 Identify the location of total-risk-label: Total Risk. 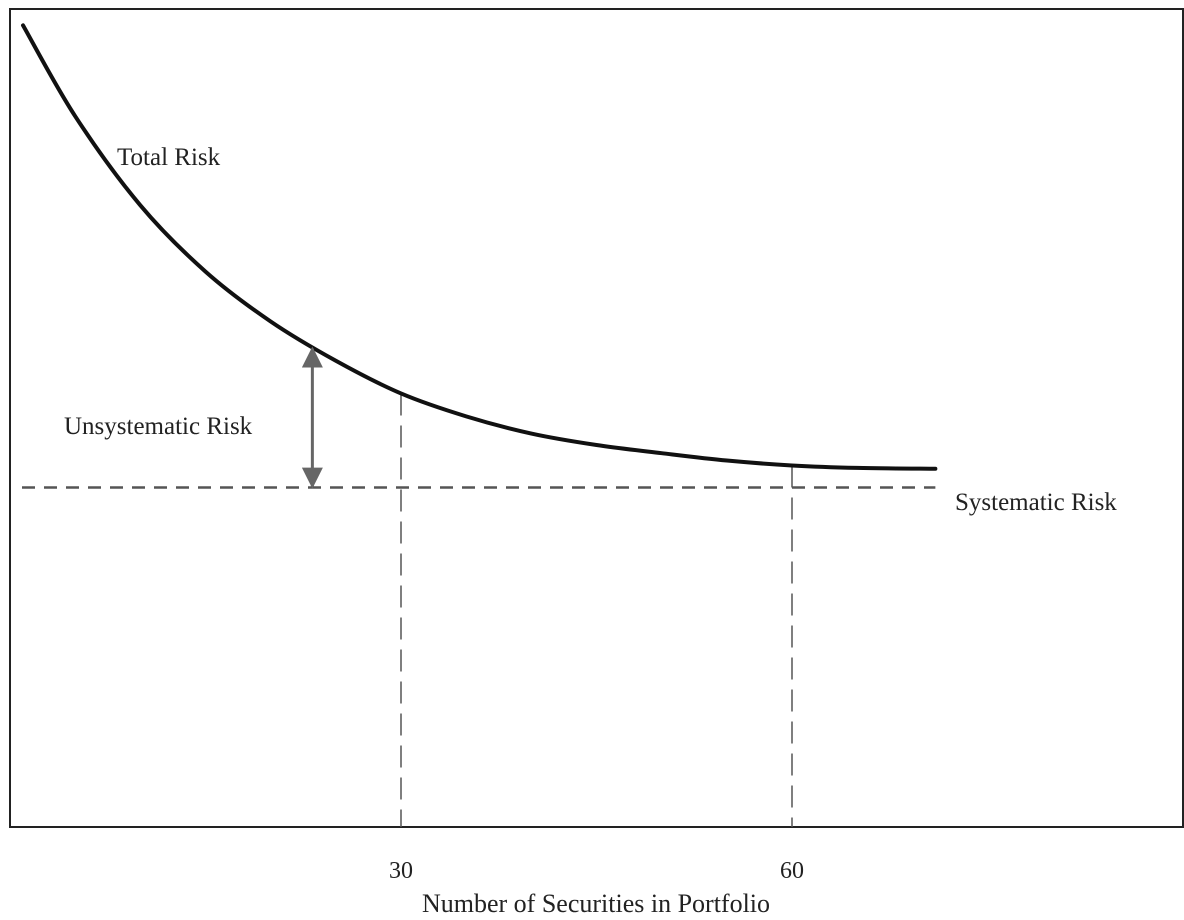
(169, 157).